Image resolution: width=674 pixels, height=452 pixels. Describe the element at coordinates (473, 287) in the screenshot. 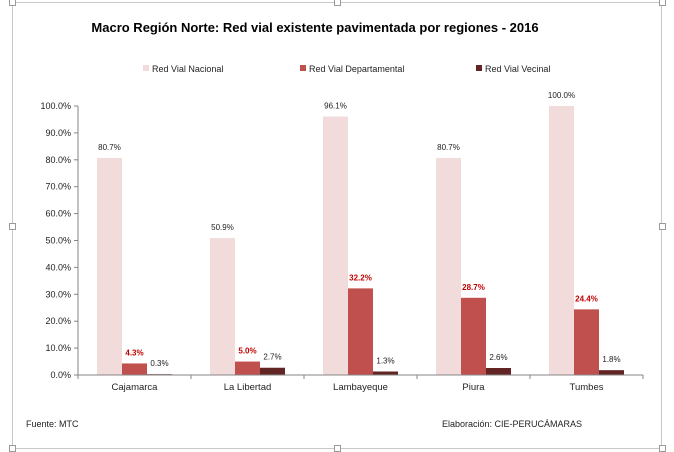

I see `bar-value-label: 28.7%` at that location.